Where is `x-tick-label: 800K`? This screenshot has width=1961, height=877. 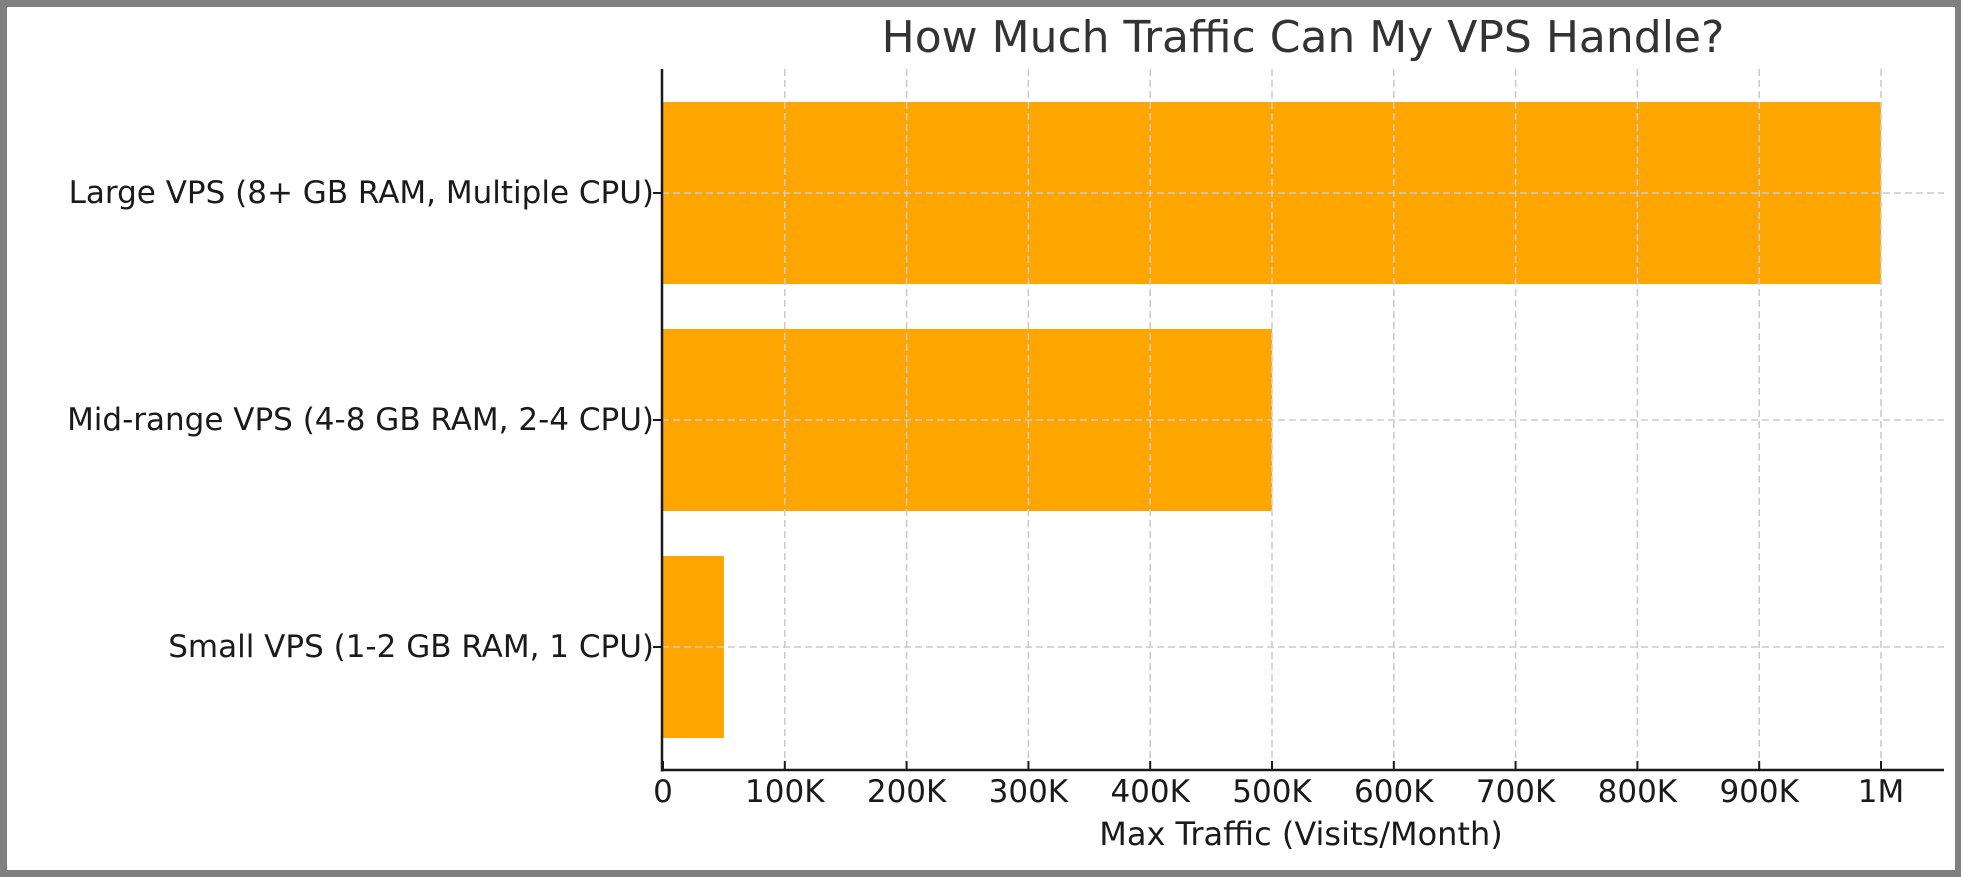 x-tick-label: 800K is located at coordinates (1637, 792).